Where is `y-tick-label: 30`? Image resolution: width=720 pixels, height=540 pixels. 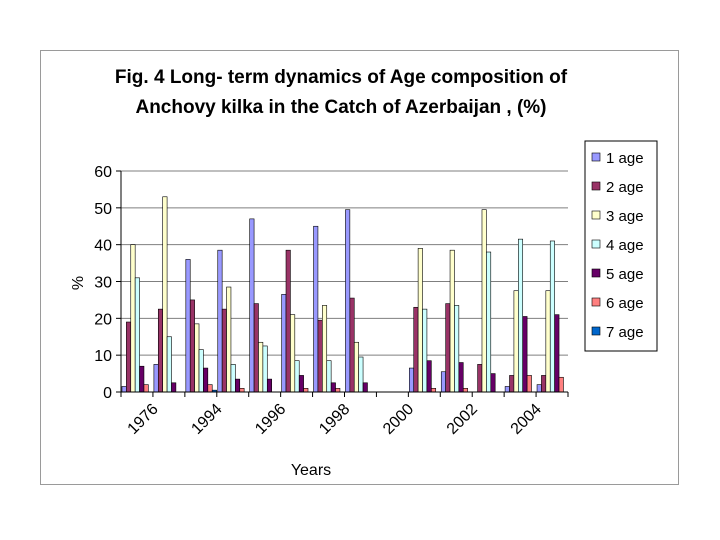 y-tick-label: 30 is located at coordinates (103, 283).